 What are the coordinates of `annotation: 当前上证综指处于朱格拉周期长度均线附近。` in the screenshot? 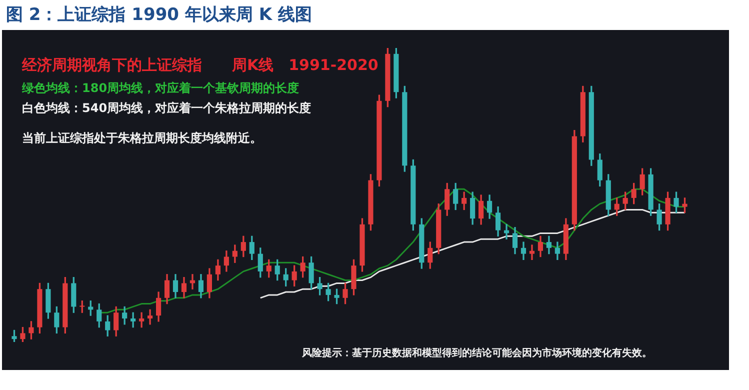 It's located at (142, 138).